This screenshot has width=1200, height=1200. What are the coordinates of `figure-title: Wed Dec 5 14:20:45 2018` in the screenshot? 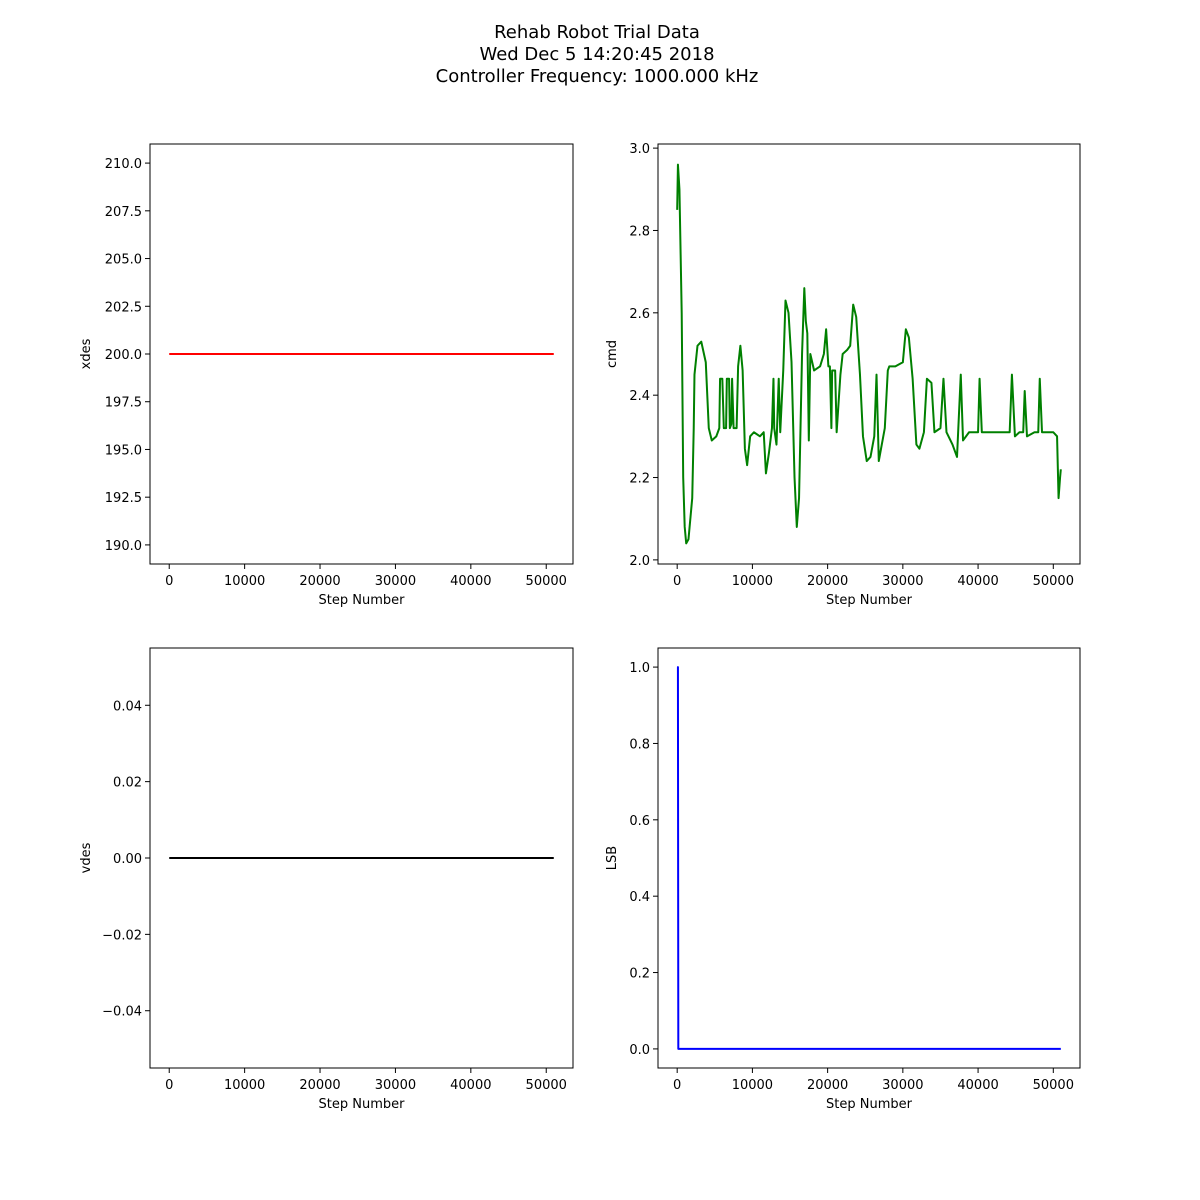 It's located at (596, 54).